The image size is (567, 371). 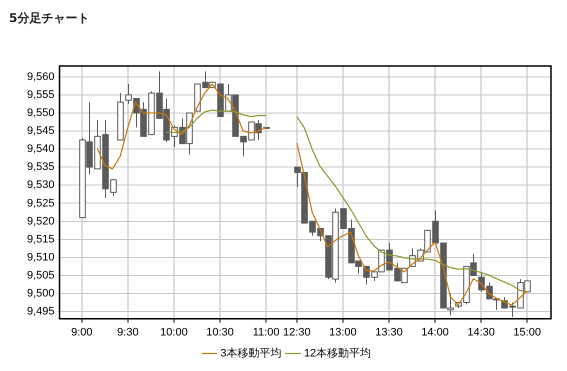 I want to click on y-tick-label: 9,505, so click(x=40, y=275).